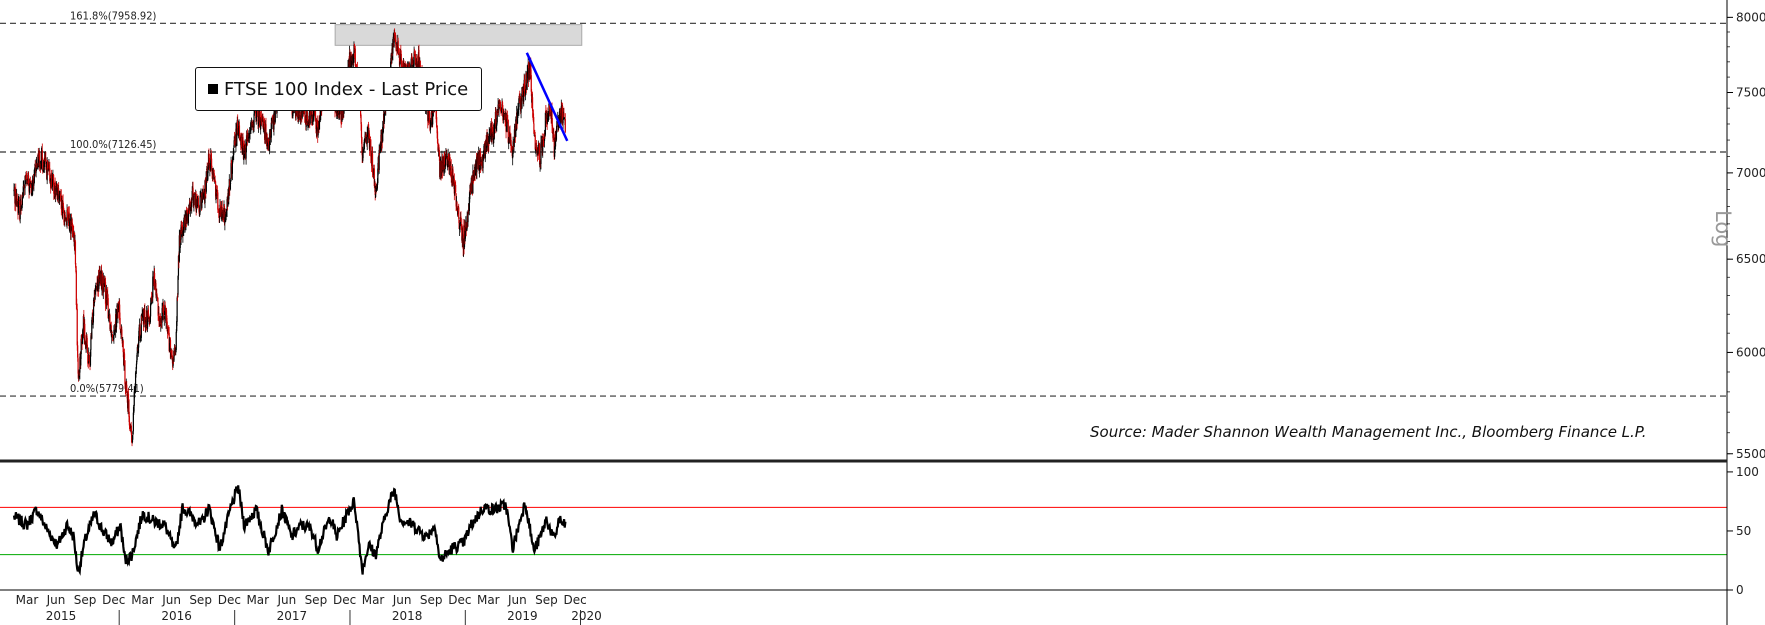 The height and width of the screenshot is (625, 1765). Describe the element at coordinates (339, 89) in the screenshot. I see `chart-legend: FTSE 100 Index - Last Price` at that location.